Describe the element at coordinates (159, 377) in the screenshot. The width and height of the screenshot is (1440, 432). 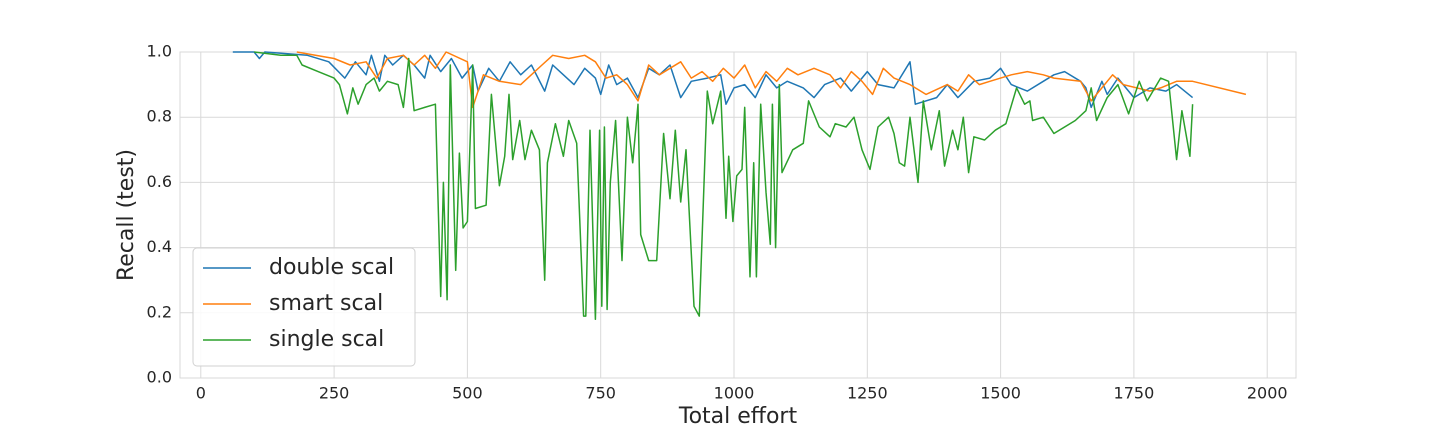
I see `y-tick-label: 0.0` at that location.